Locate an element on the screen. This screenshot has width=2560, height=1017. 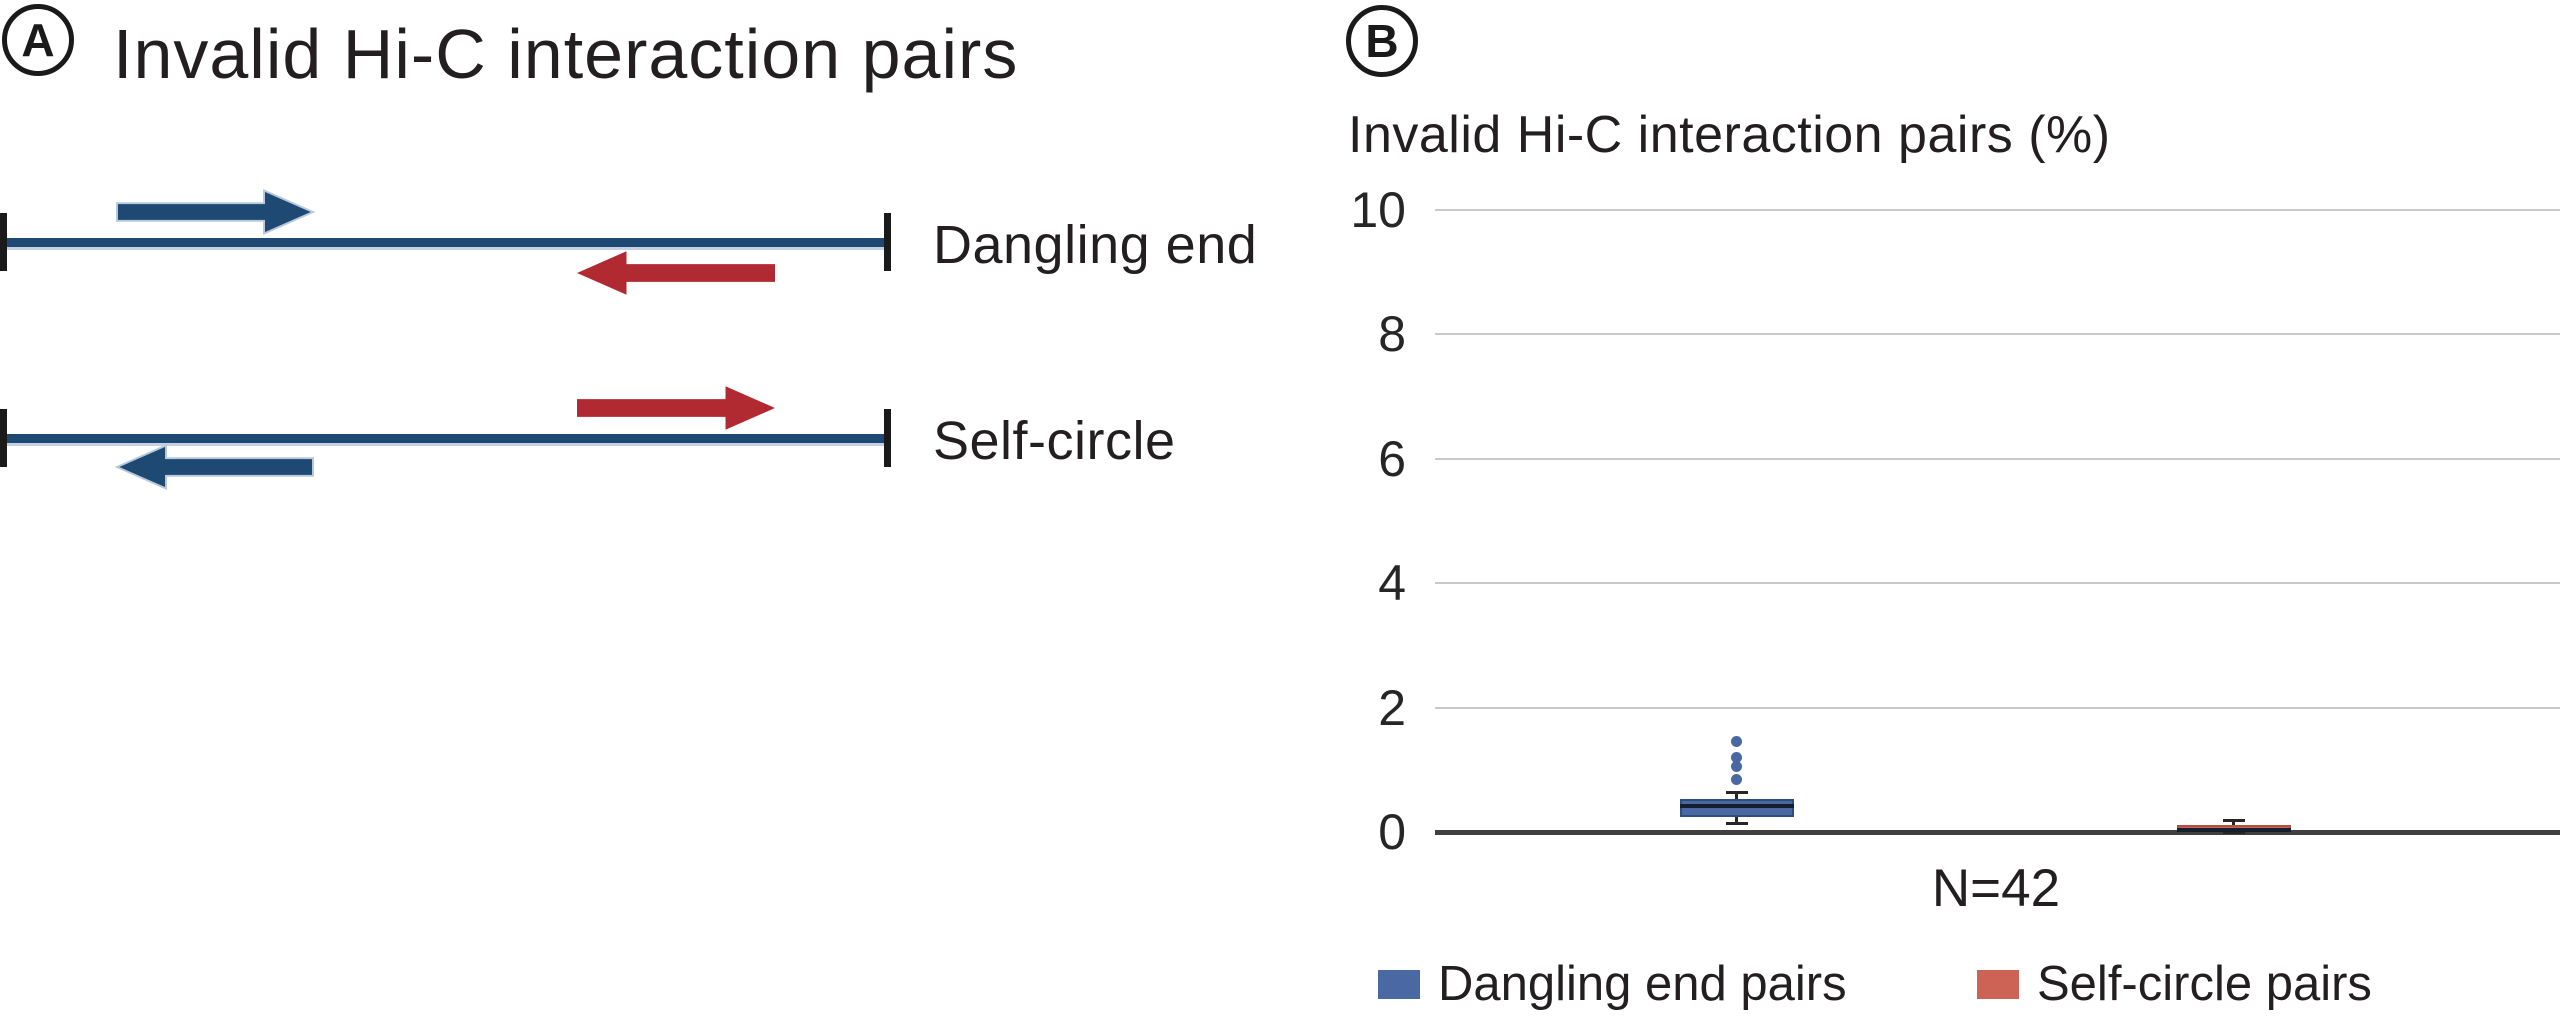
y-axis-tick-label: 6 is located at coordinates (1392, 458).